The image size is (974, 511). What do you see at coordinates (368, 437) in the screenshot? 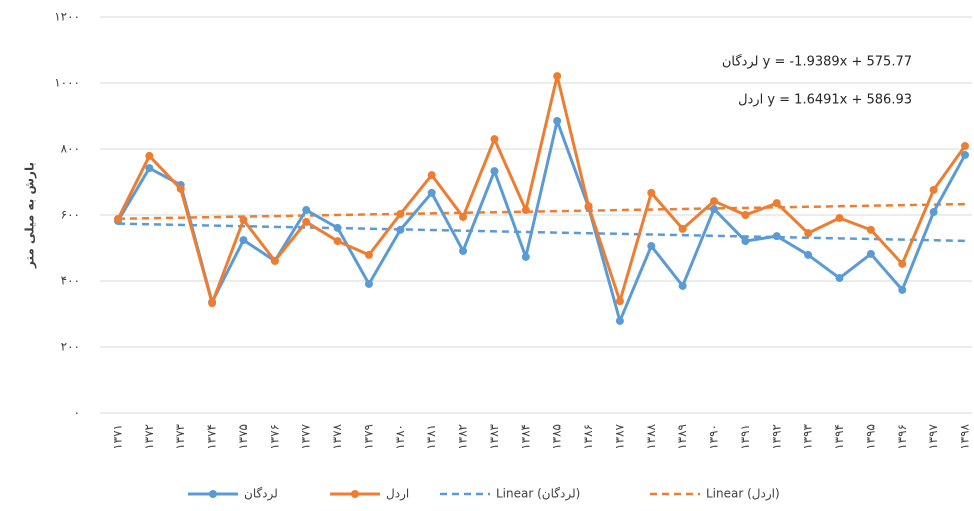
I see `x-tick-label: ۱۳۷۹` at bounding box center [368, 437].